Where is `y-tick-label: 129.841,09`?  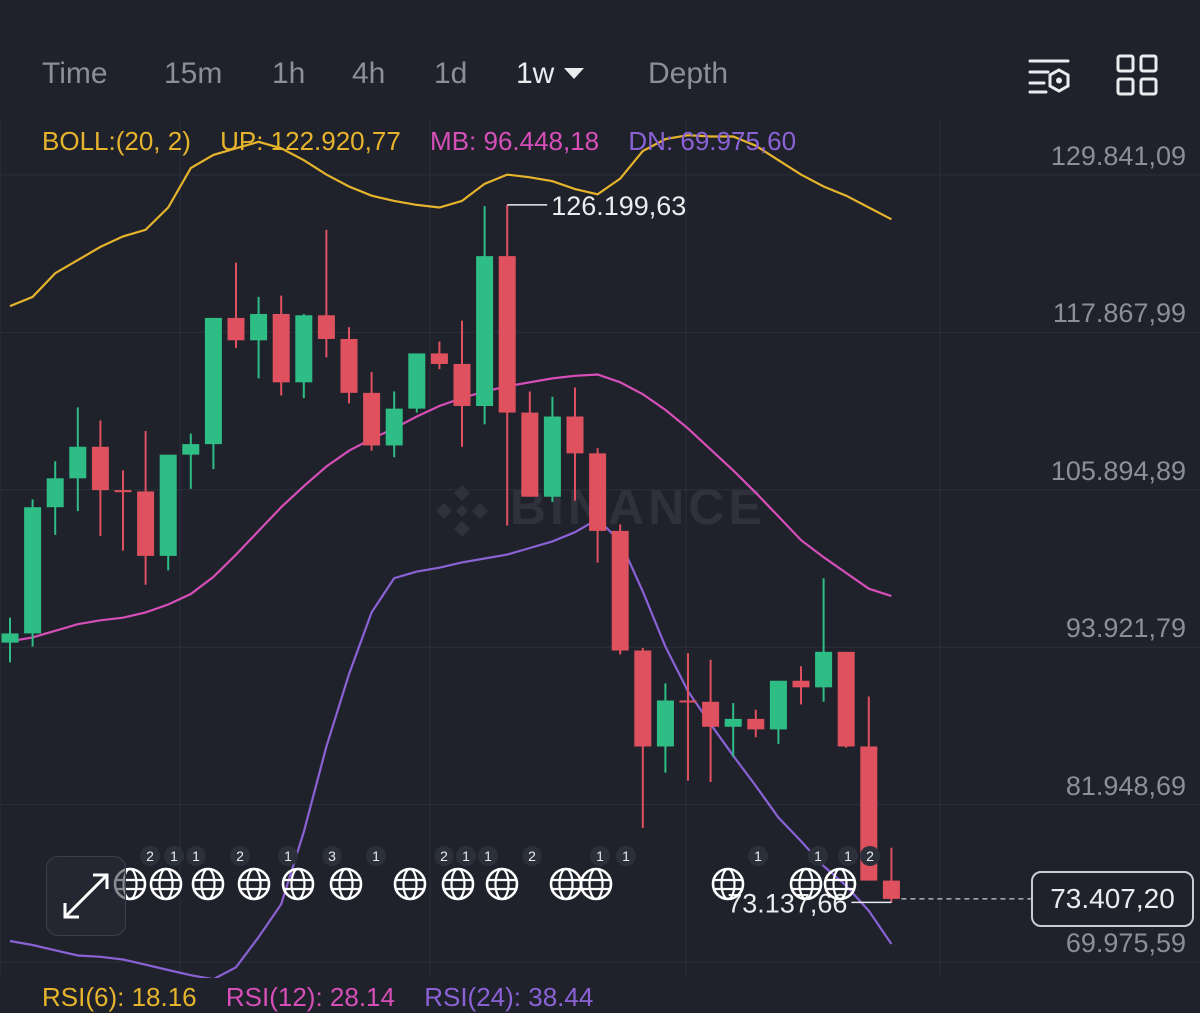 y-tick-label: 129.841,09 is located at coordinates (1118, 156).